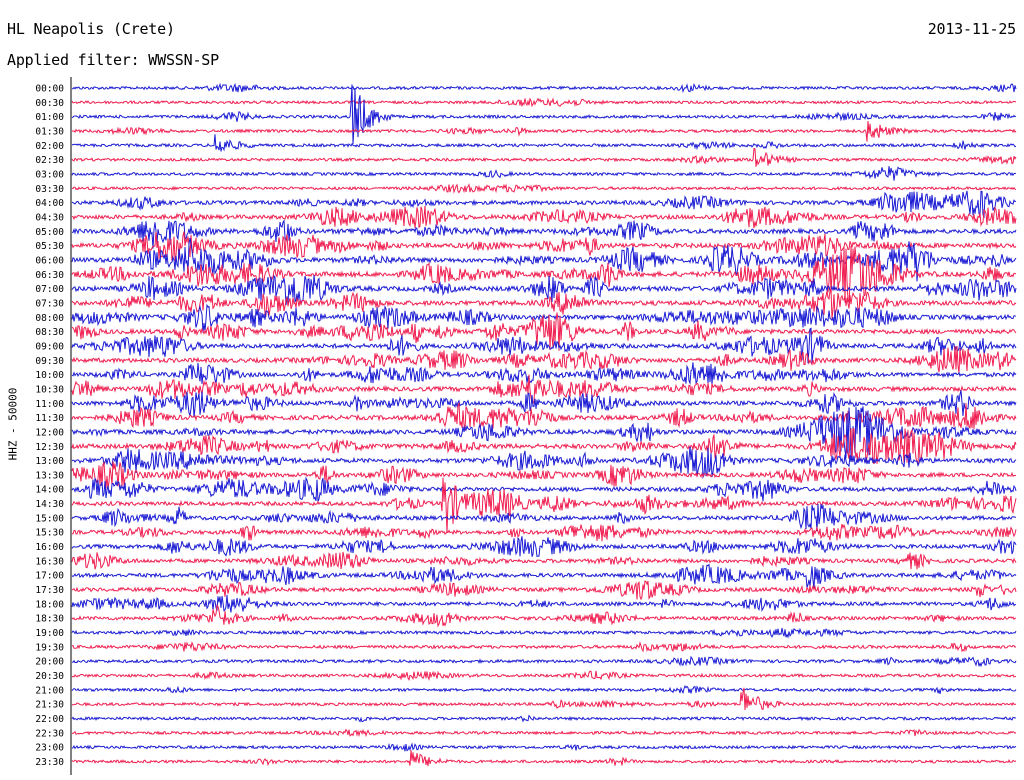 The width and height of the screenshot is (1024, 780). I want to click on time-label: 09:00, so click(49, 346).